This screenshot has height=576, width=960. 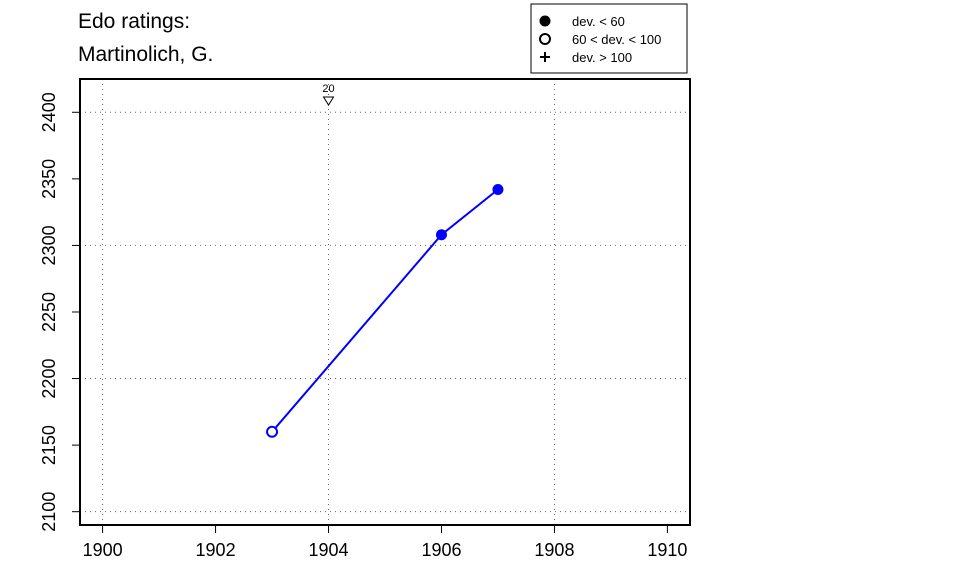 I want to click on y-tick-label: 2350, so click(x=49, y=179).